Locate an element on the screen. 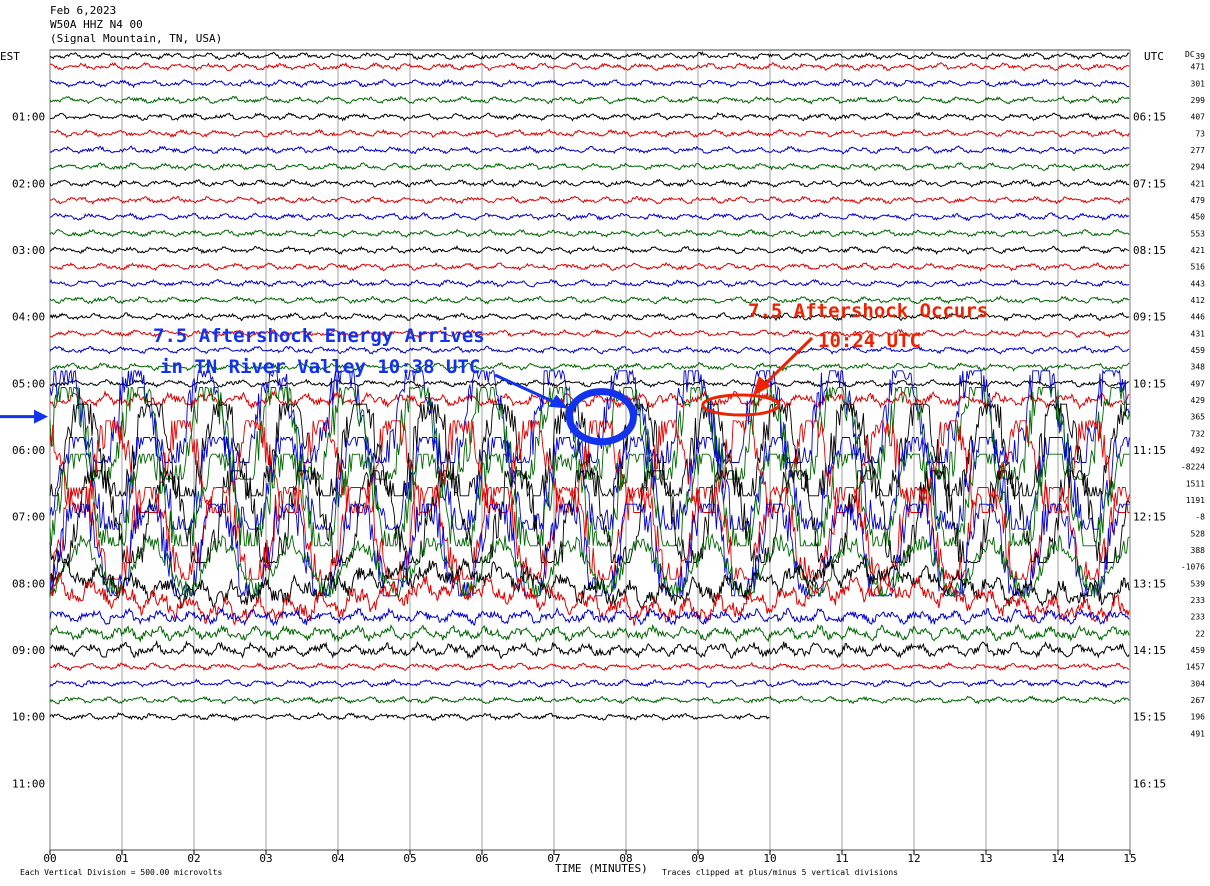  dc-offset-label: 301 is located at coordinates (1198, 83).